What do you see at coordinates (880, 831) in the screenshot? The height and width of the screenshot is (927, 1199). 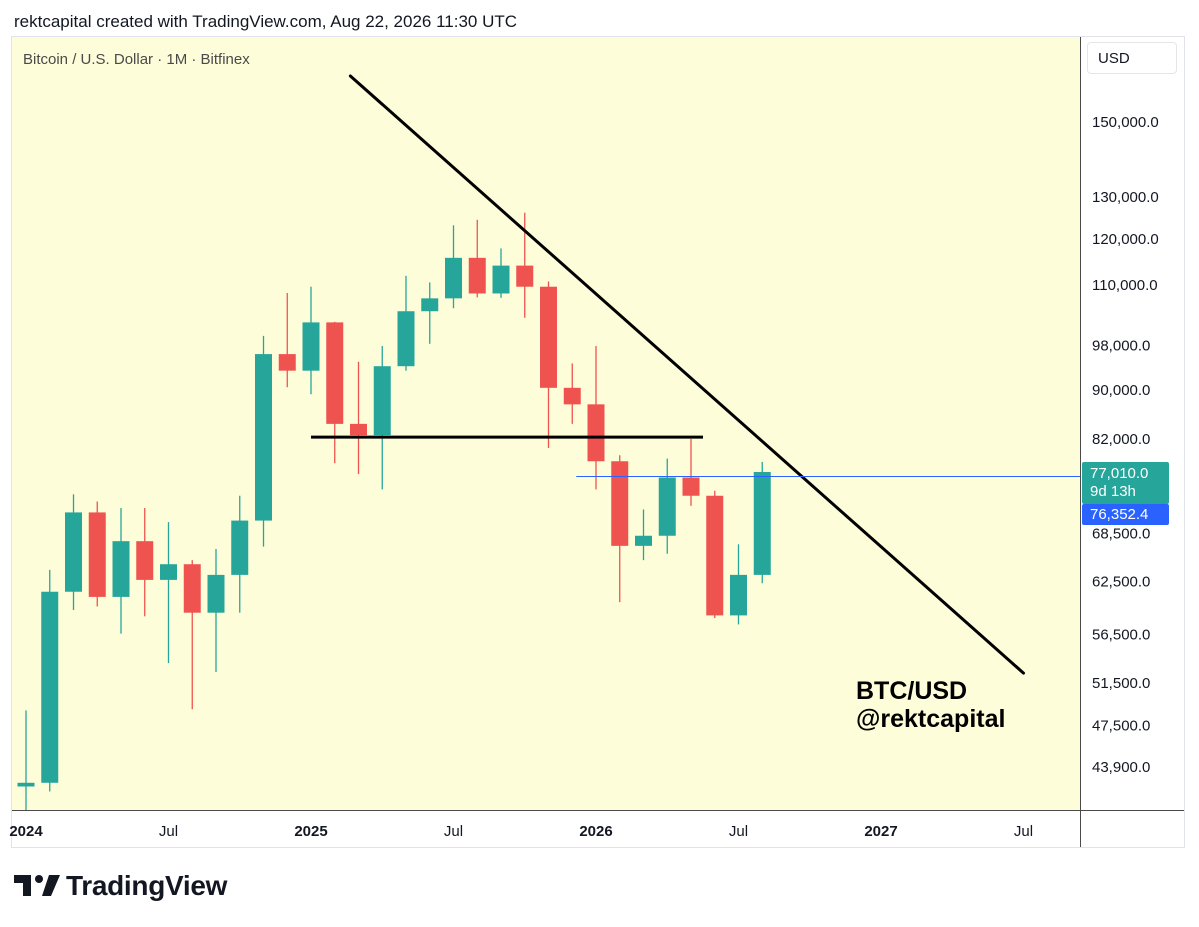 I see `time-tick-label: 2027` at bounding box center [880, 831].